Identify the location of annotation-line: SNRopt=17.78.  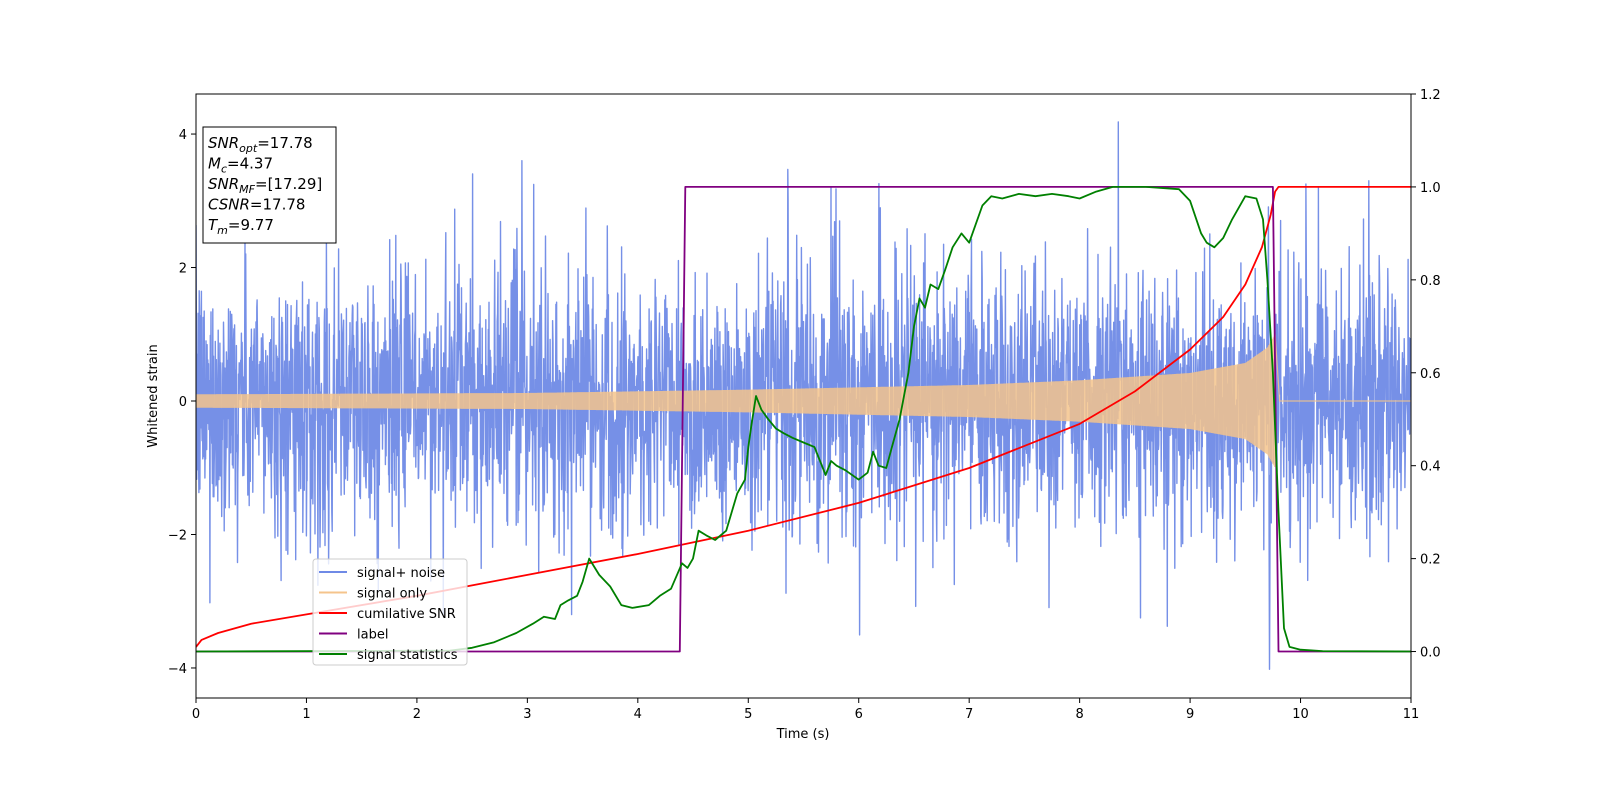
(260, 144).